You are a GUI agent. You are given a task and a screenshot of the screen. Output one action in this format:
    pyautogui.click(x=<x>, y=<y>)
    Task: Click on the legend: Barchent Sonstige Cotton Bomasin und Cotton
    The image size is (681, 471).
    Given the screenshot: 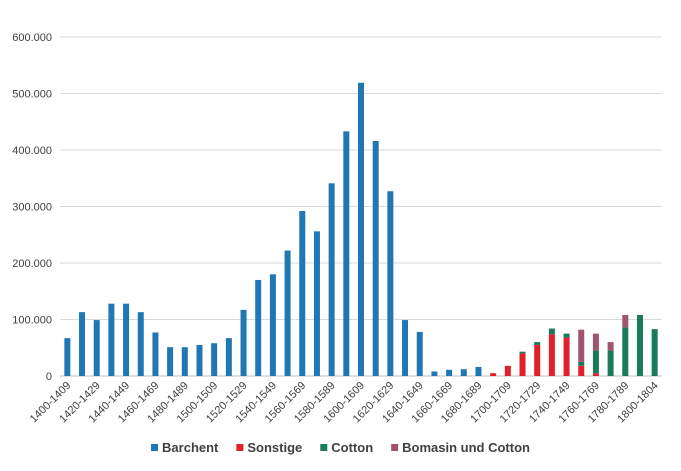 What is the action you would take?
    pyautogui.click(x=340, y=447)
    